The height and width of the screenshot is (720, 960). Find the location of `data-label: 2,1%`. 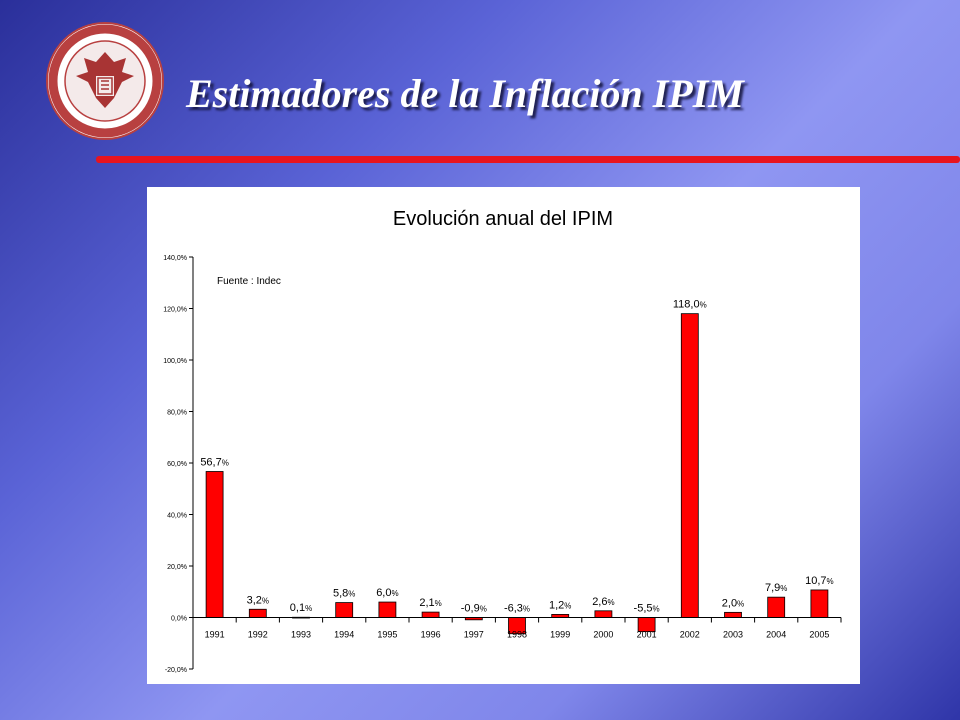

data-label: 2,1% is located at coordinates (430, 603).